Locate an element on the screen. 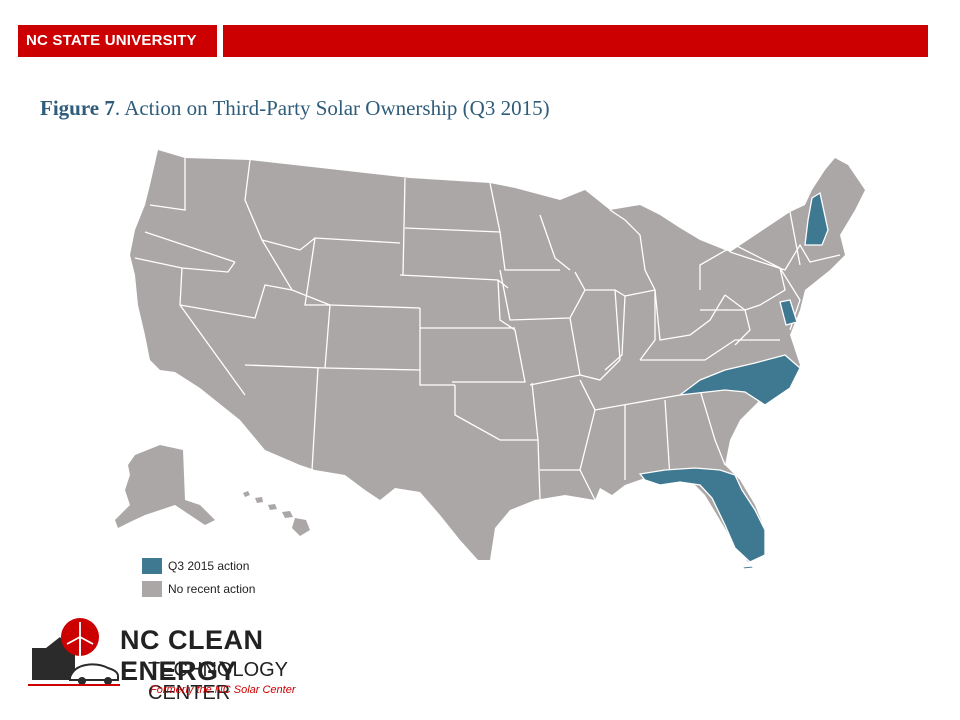 Image resolution: width=960 pixels, height=720 pixels. legend-label: No recent action is located at coordinates (212, 589).